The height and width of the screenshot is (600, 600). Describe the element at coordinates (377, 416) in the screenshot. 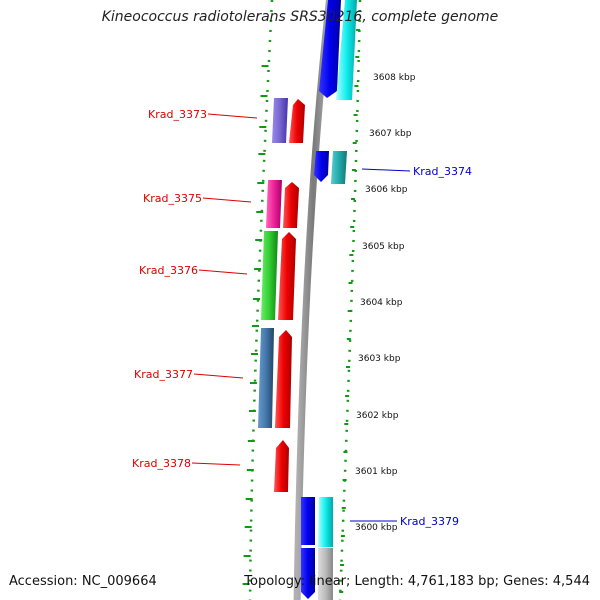

I see `scale-label: 3602 kbp` at that location.